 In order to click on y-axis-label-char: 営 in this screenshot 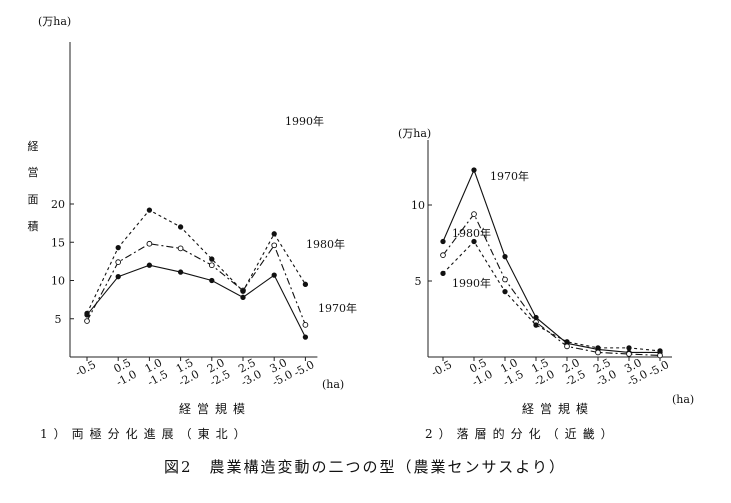, I will do `click(33, 172)`.